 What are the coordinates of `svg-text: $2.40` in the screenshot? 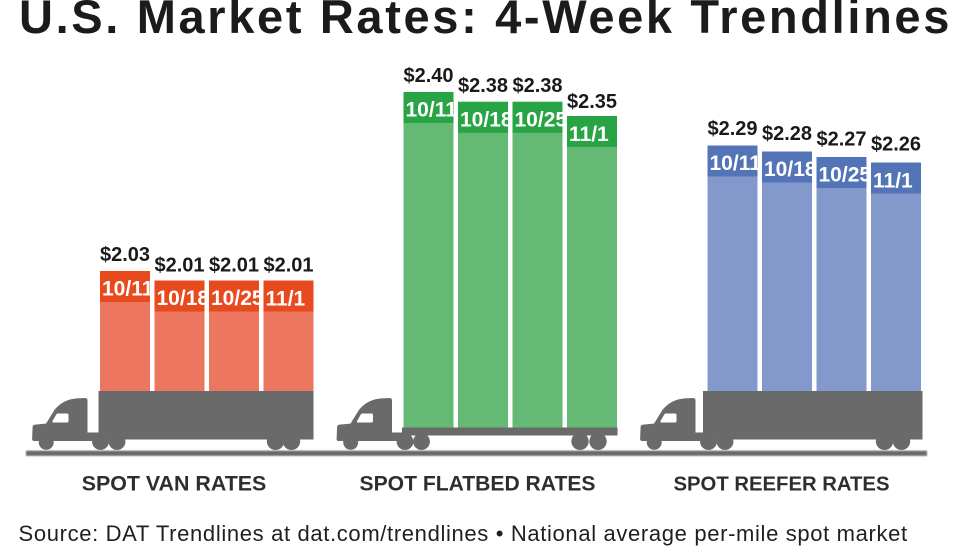 It's located at (428, 76).